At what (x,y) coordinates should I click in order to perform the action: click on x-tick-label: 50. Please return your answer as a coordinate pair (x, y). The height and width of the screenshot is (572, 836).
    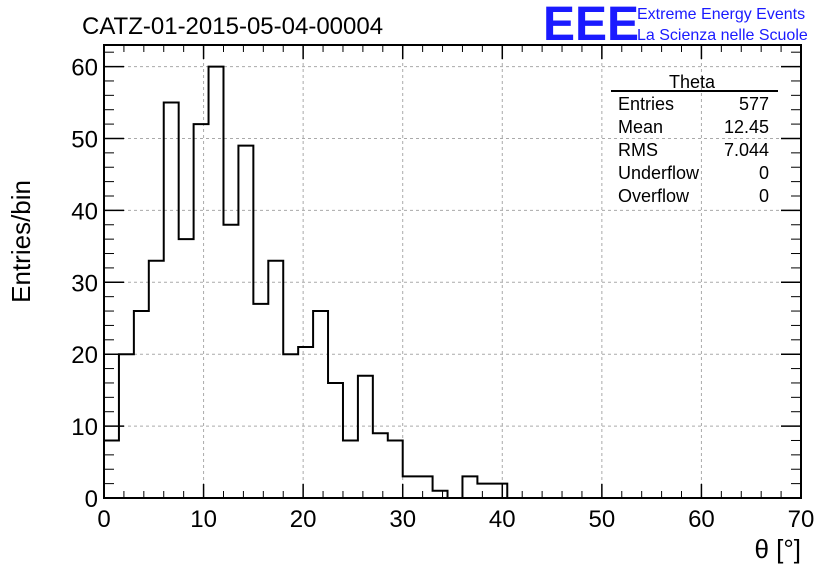
    Looking at the image, I should click on (602, 519).